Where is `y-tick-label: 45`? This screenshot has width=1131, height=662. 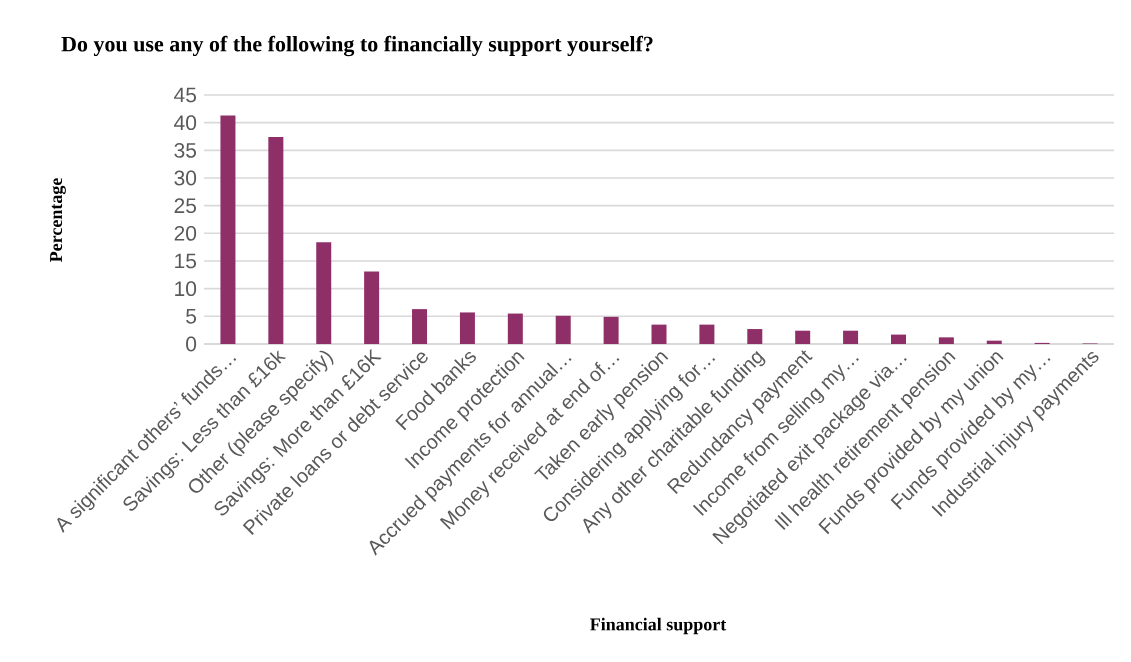
y-tick-label: 45 is located at coordinates (185, 95).